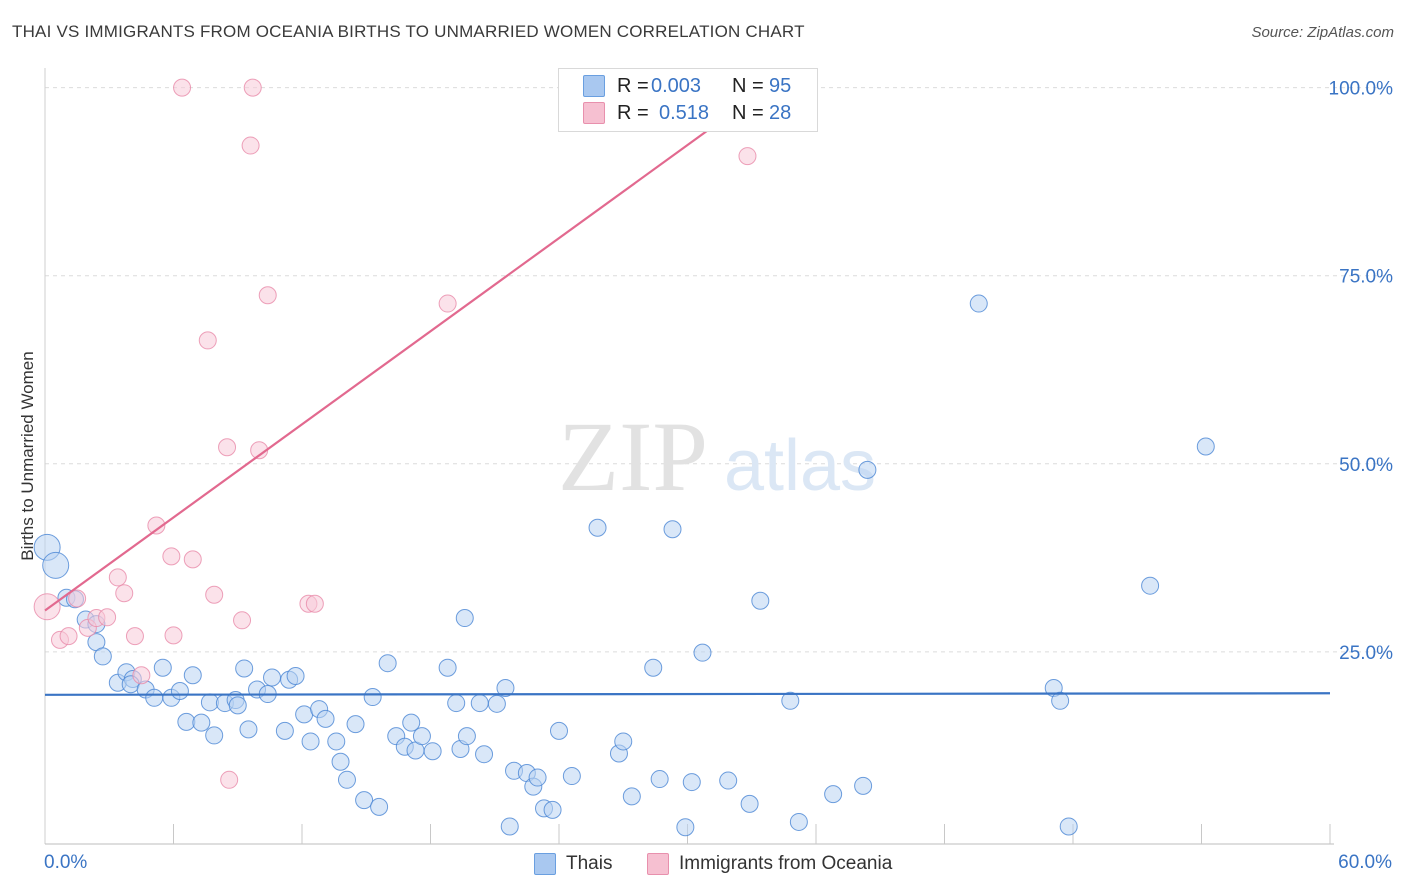 The width and height of the screenshot is (1406, 892). I want to click on source-credit: Source: ZipAtlas.com, so click(1322, 32).